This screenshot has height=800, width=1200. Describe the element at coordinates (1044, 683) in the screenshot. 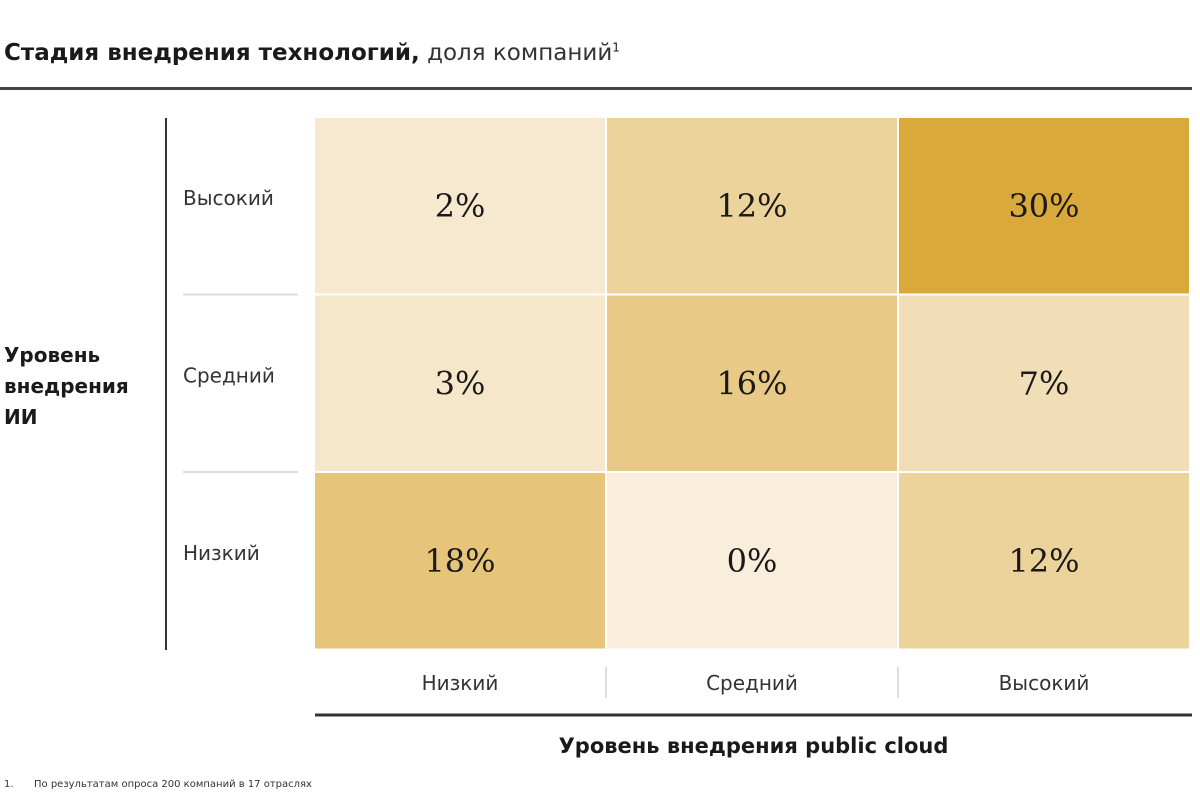

I see `x-tick-label: Высокий` at that location.